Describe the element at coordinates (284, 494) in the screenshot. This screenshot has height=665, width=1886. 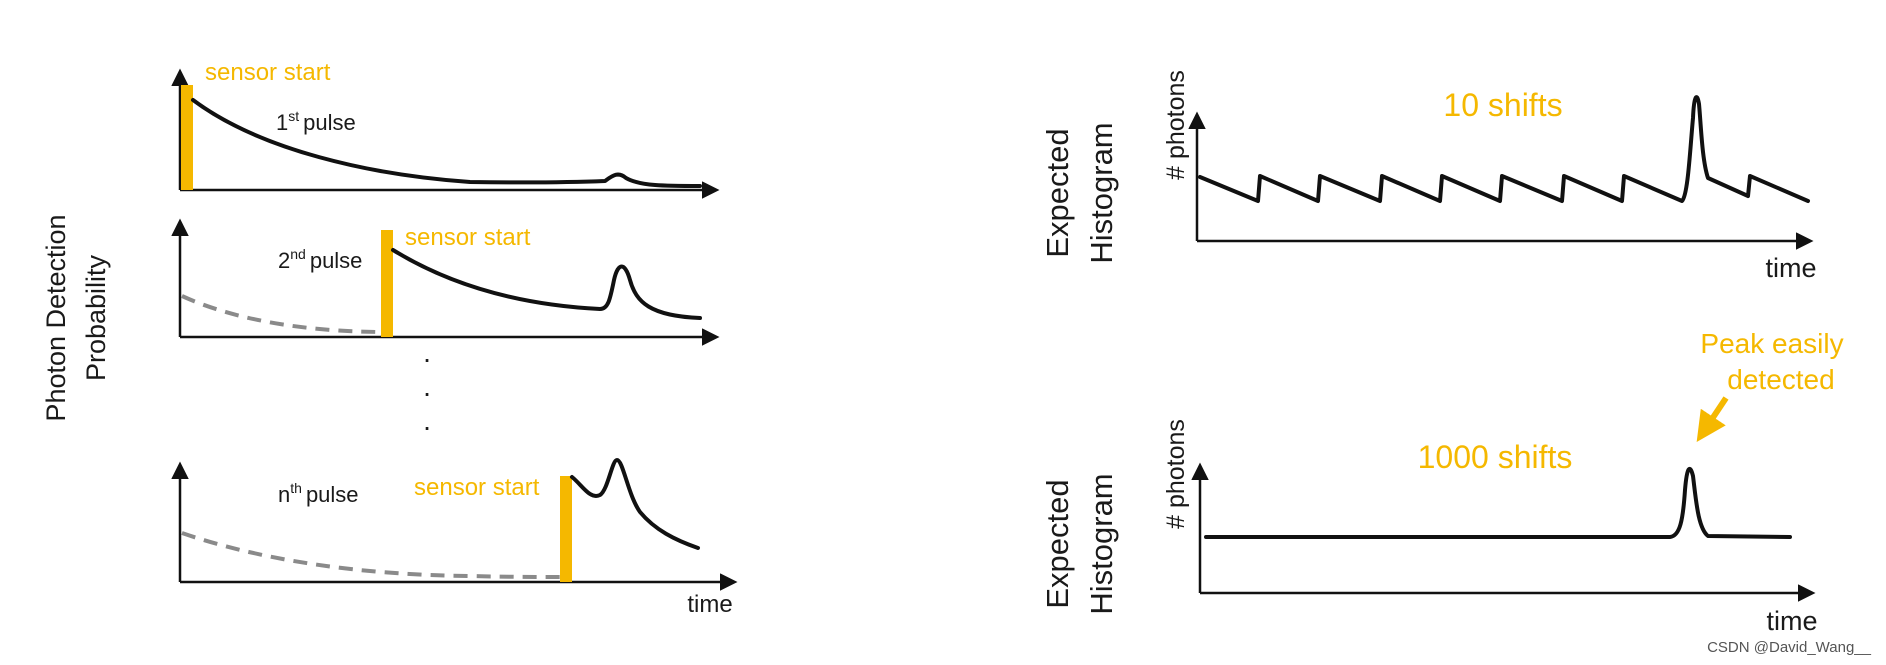
I see `panel-n-pulse-base: n` at that location.